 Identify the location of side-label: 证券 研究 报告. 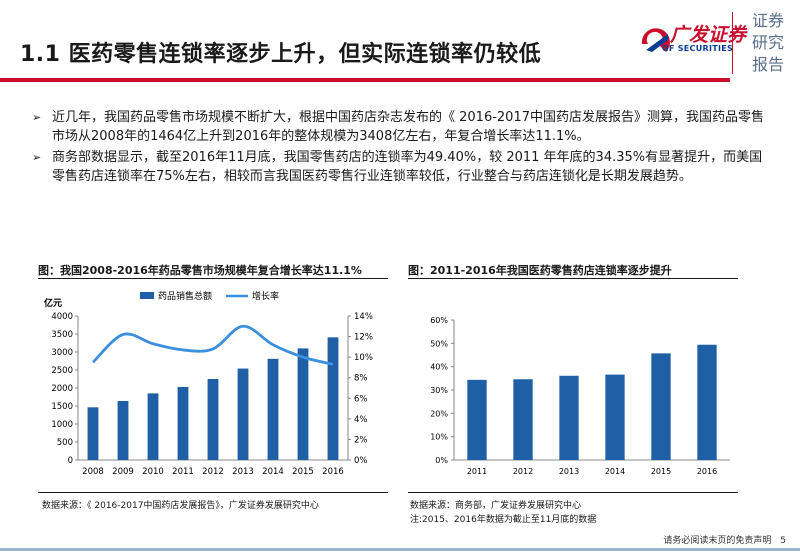
(768, 43).